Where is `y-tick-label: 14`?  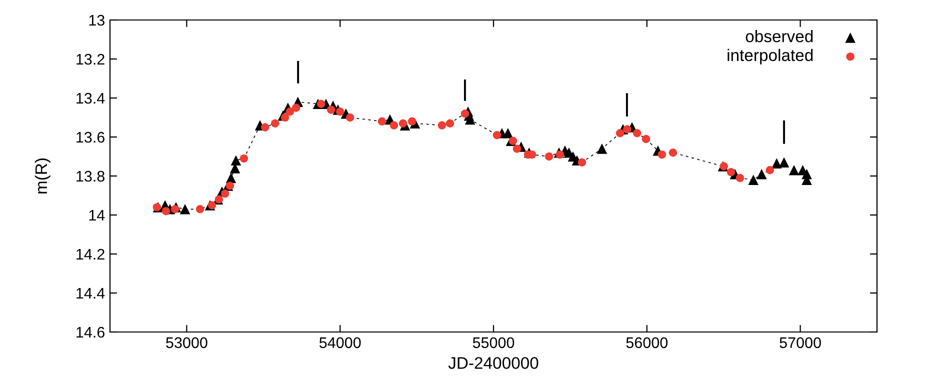
y-tick-label: 14 is located at coordinates (97, 215).